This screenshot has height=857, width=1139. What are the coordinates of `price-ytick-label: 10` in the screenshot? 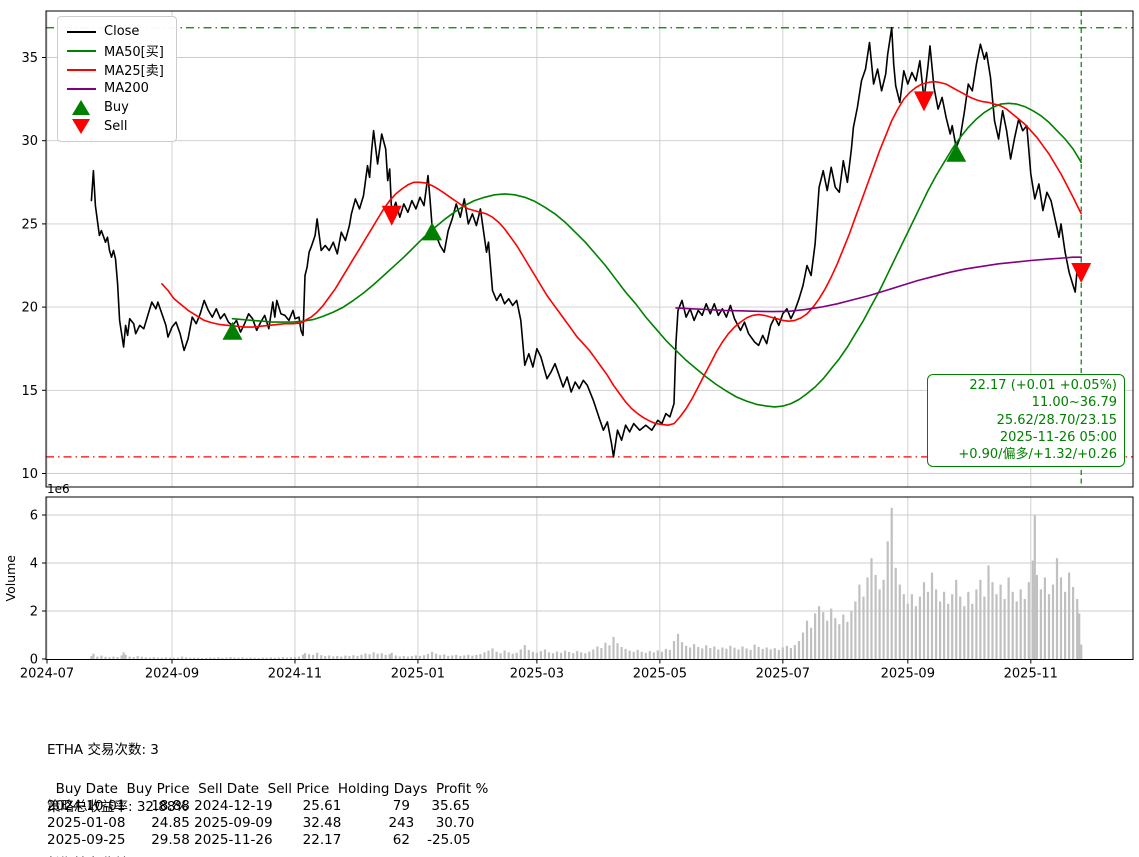 It's located at (29, 474).